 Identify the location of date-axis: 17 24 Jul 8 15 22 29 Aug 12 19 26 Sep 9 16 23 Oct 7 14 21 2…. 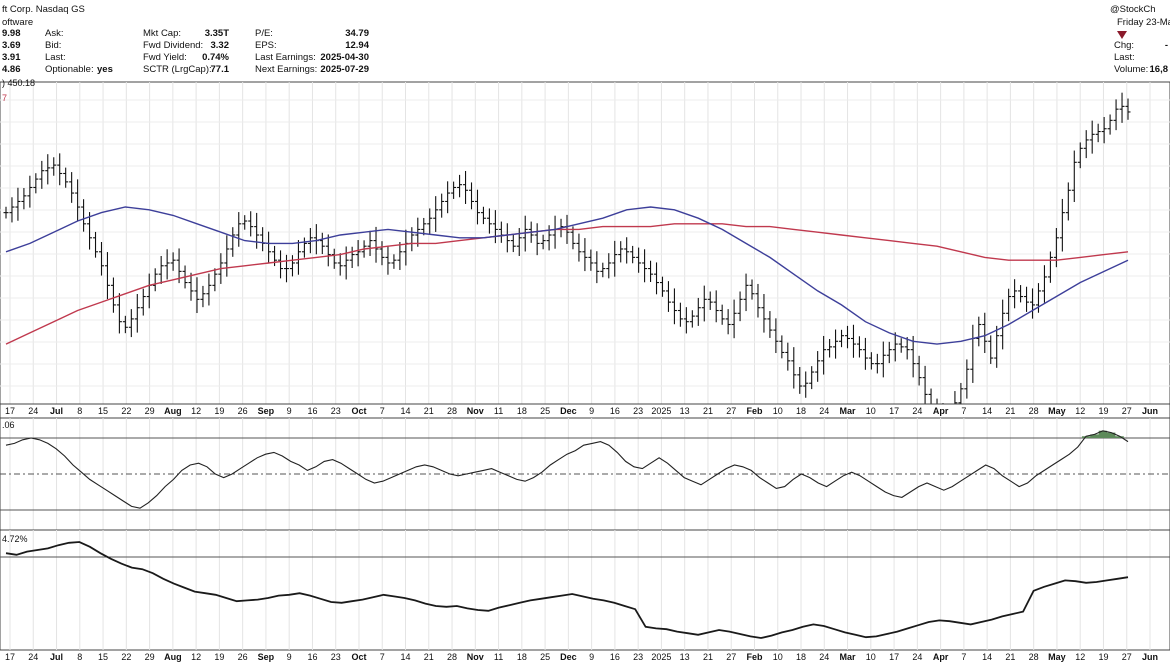
(585, 411).